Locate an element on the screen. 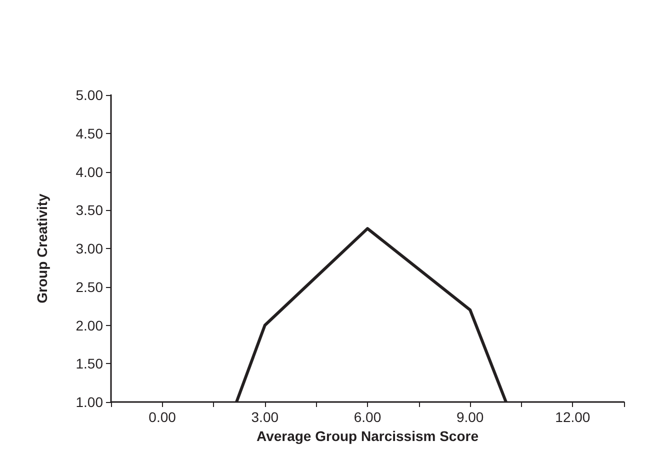 This screenshot has width=653, height=472. x-tick-label: 3.00 is located at coordinates (265, 417).